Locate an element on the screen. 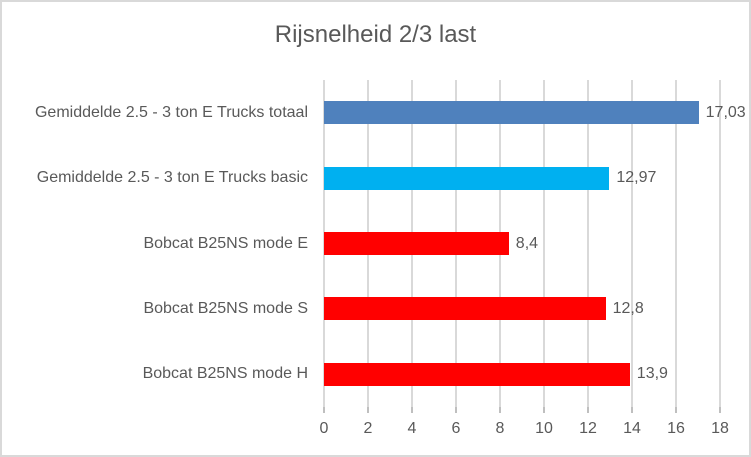  x-axis-tick-label: 12 is located at coordinates (588, 428).